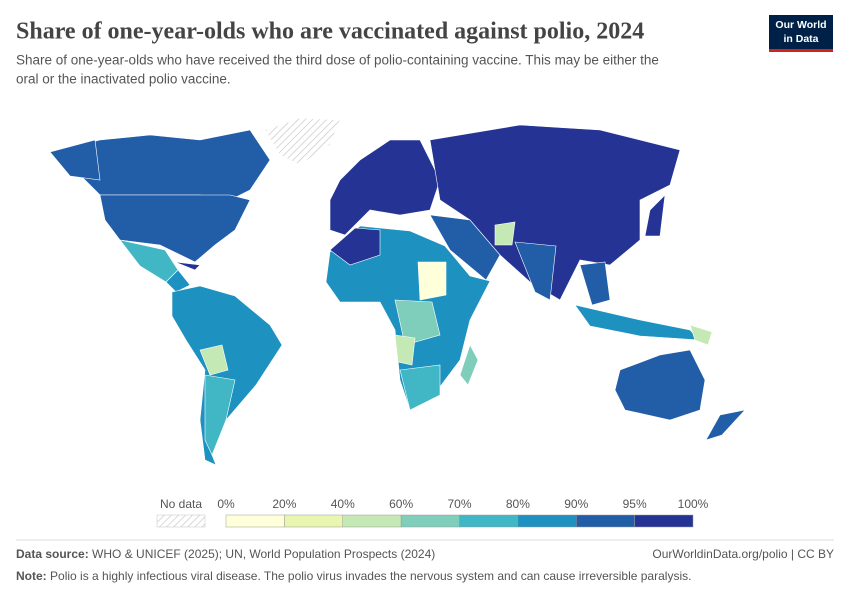 The width and height of the screenshot is (850, 605). Describe the element at coordinates (801, 50) in the screenshot. I see `logo-bar` at that location.